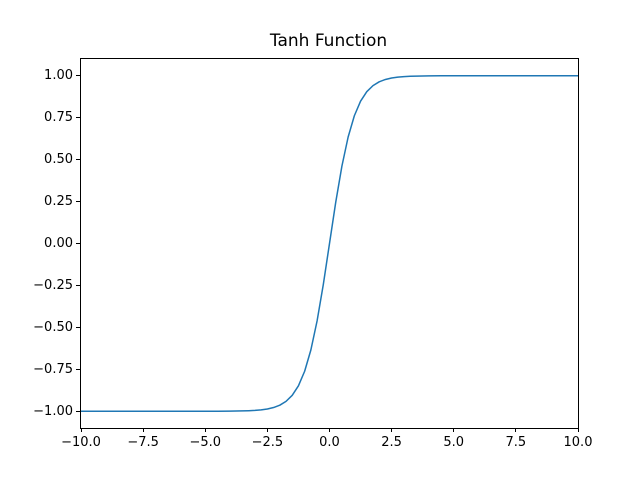  What do you see at coordinates (53, 411) in the screenshot?
I see `y-tick-label: −1.00` at bounding box center [53, 411].